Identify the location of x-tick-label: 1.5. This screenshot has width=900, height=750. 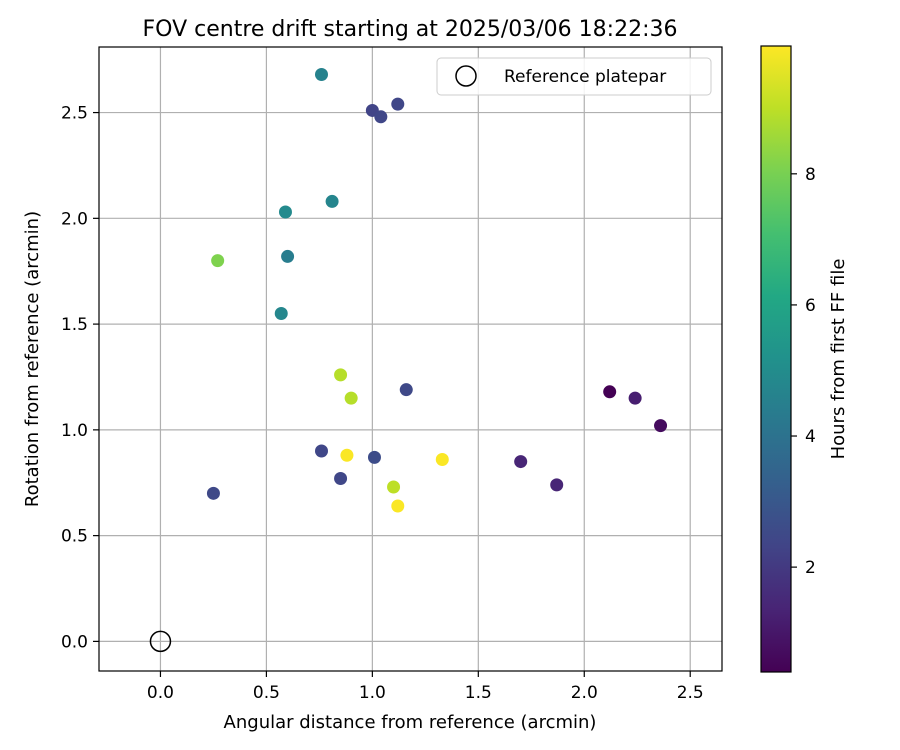
(478, 693).